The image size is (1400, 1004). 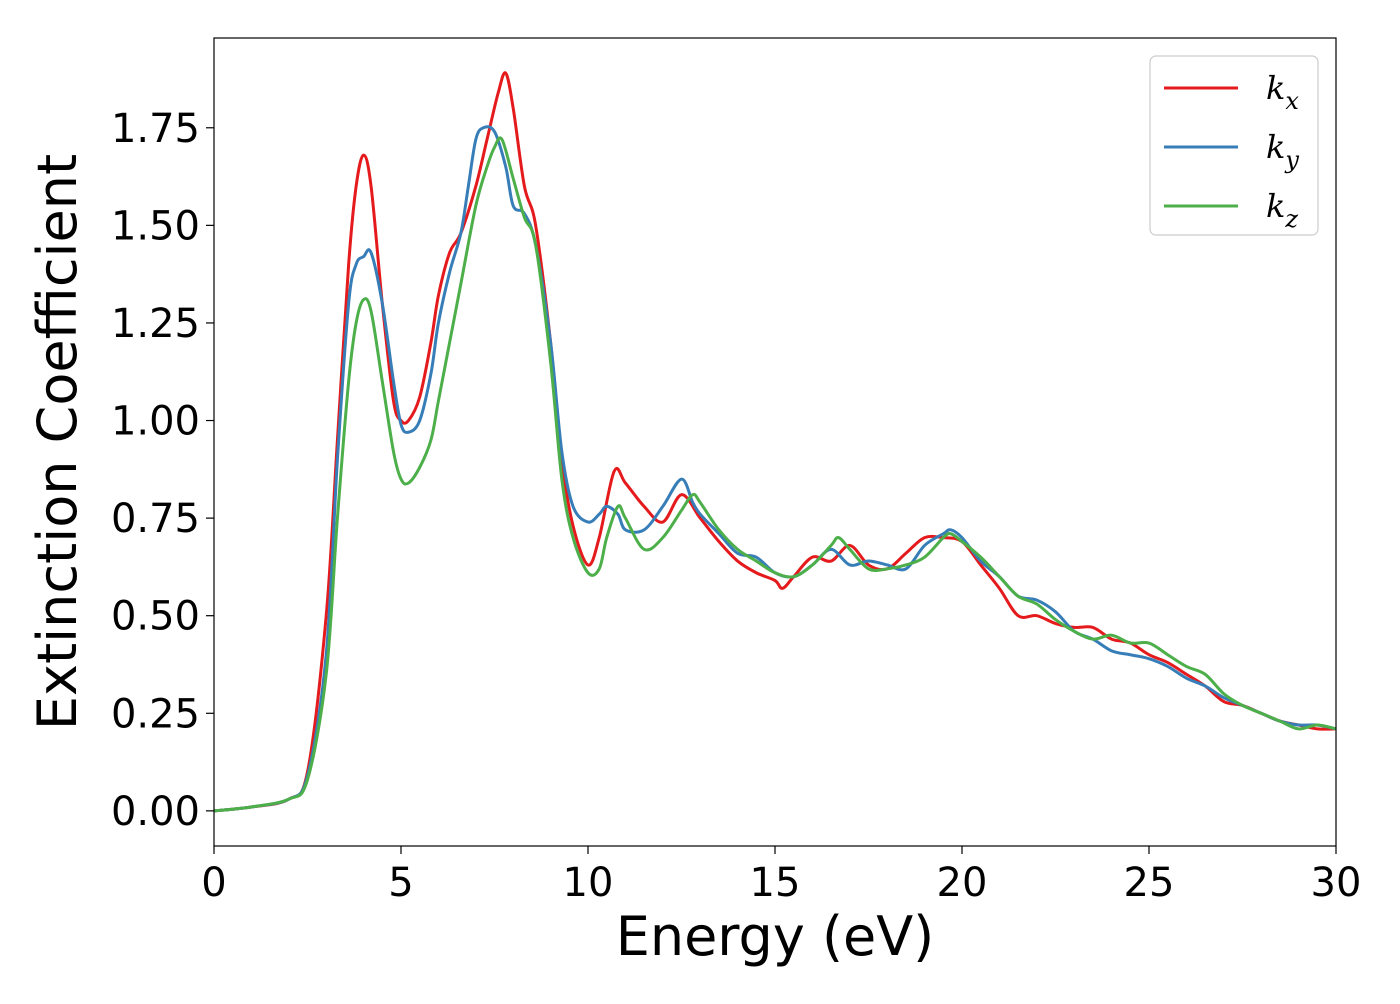 What do you see at coordinates (1149, 883) in the screenshot?
I see `x-tick-label: 25` at bounding box center [1149, 883].